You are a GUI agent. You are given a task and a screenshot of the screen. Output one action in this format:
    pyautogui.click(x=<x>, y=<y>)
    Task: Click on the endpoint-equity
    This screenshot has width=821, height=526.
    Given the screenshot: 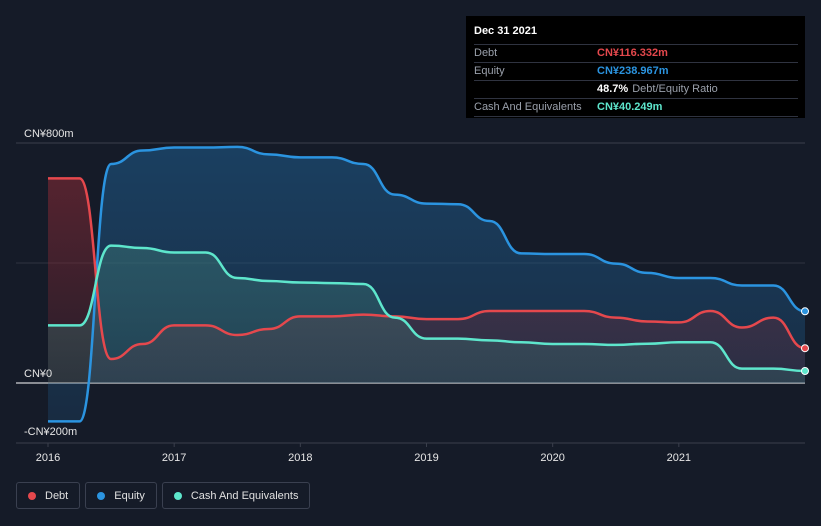 What is the action you would take?
    pyautogui.click(x=805, y=311)
    